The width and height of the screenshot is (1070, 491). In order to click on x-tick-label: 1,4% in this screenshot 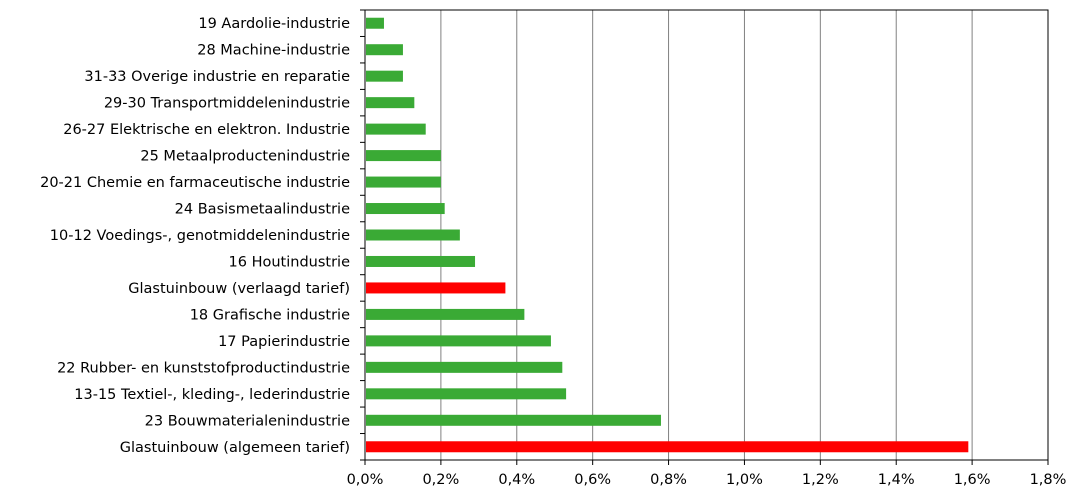, I will do `click(896, 480)`.